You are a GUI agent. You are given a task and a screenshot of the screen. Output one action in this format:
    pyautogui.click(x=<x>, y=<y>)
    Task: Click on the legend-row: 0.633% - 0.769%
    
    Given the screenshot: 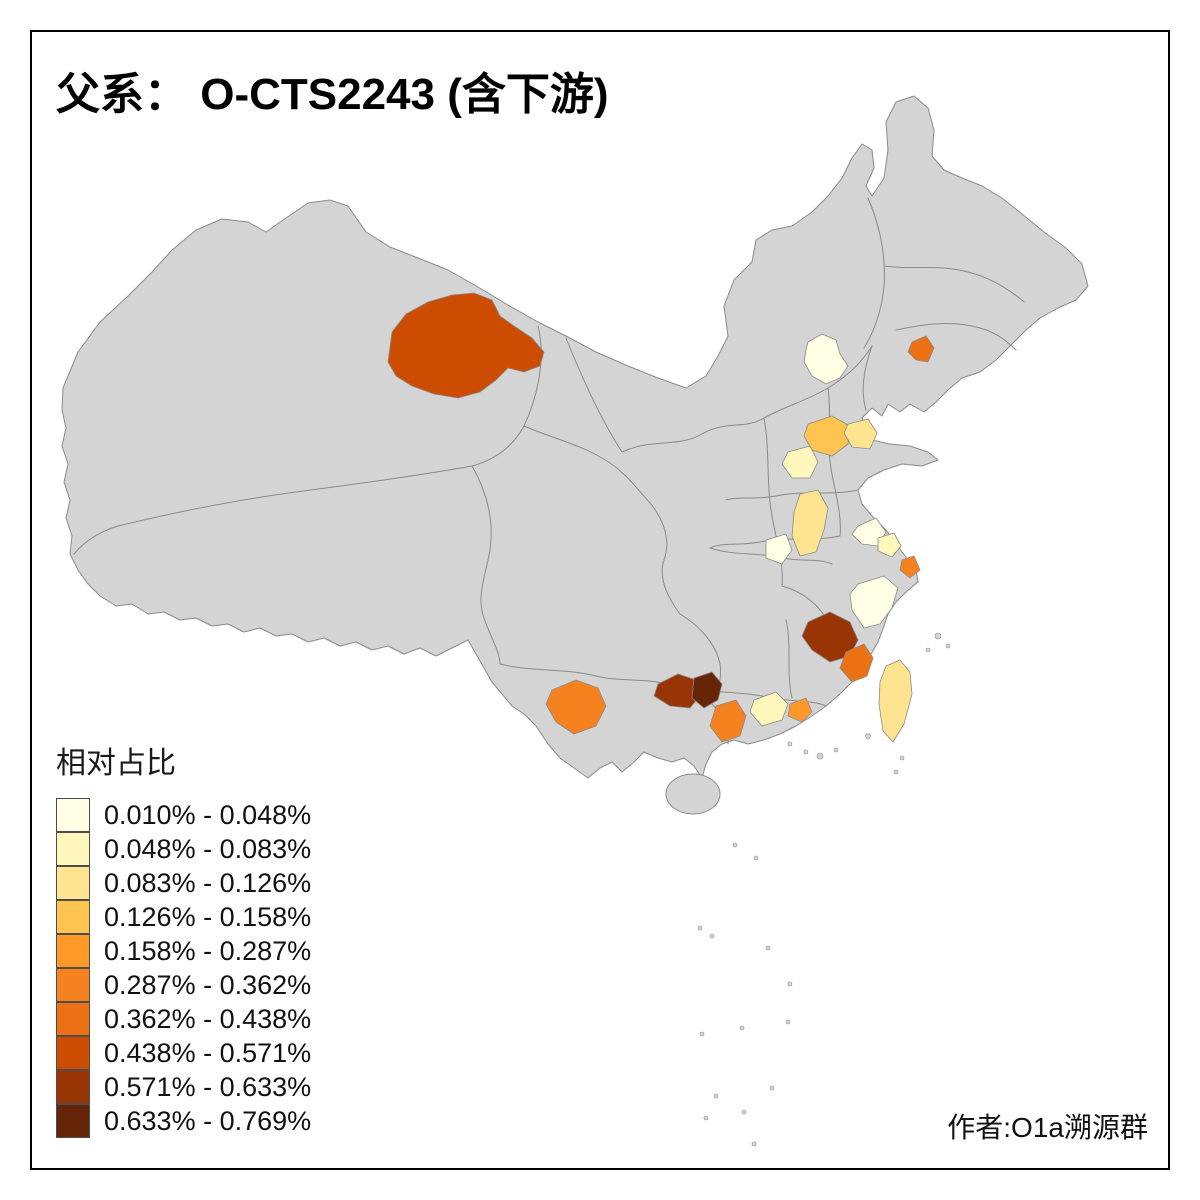 What is the action you would take?
    pyautogui.click(x=183, y=1121)
    